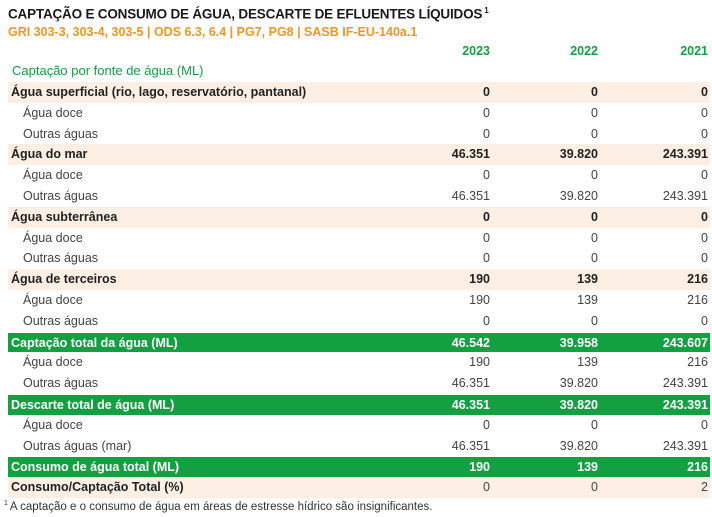 The width and height of the screenshot is (712, 517). I want to click on category-row: Água de terceiros 190 139 216, so click(359, 279).